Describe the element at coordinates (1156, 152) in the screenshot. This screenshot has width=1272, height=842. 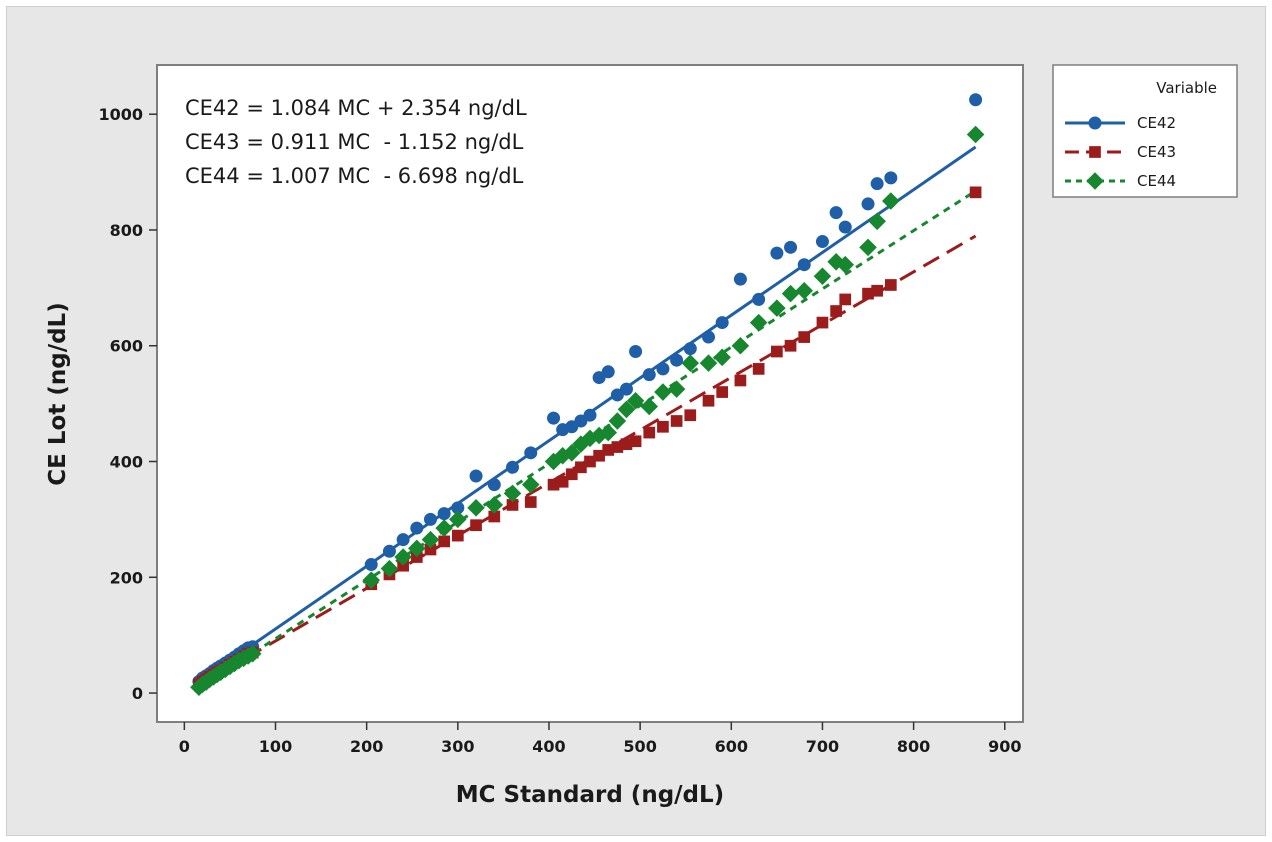
I see `legend-label-ce43: CE43` at that location.